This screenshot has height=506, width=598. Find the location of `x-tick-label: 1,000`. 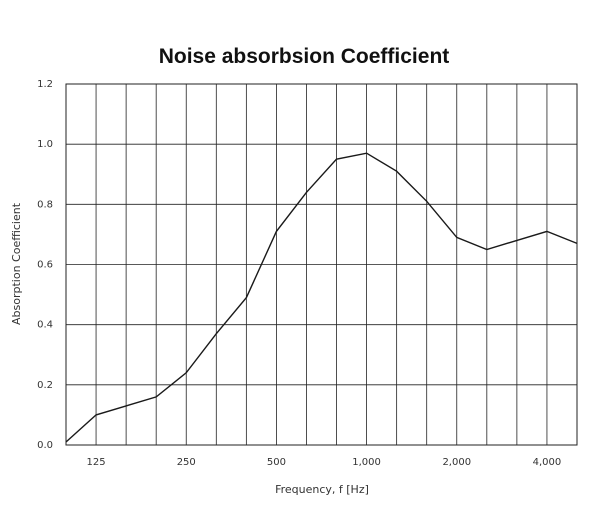

x-tick-label: 1,000 is located at coordinates (366, 462).